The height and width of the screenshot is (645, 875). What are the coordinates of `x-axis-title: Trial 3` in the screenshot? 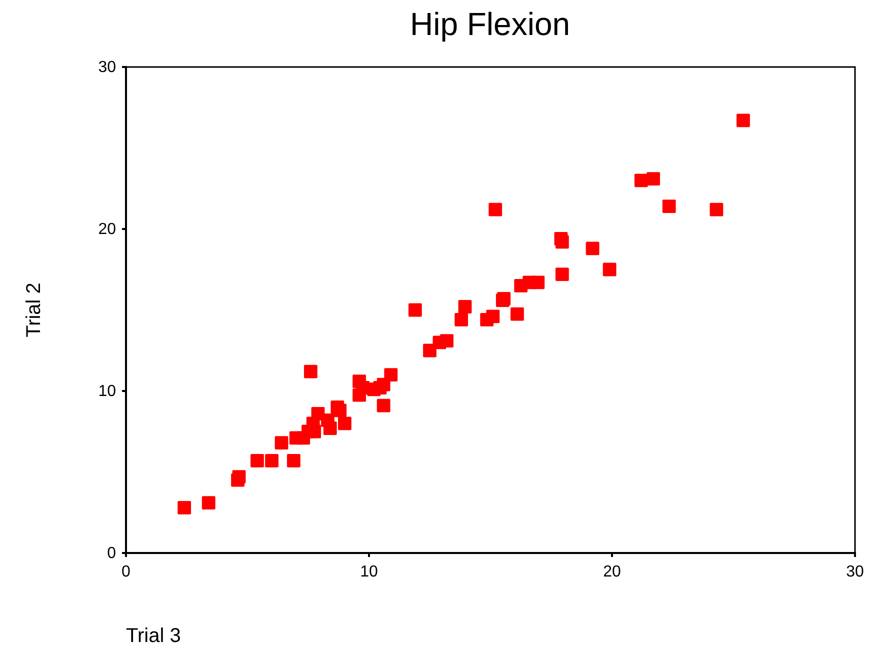 It's located at (153, 635).